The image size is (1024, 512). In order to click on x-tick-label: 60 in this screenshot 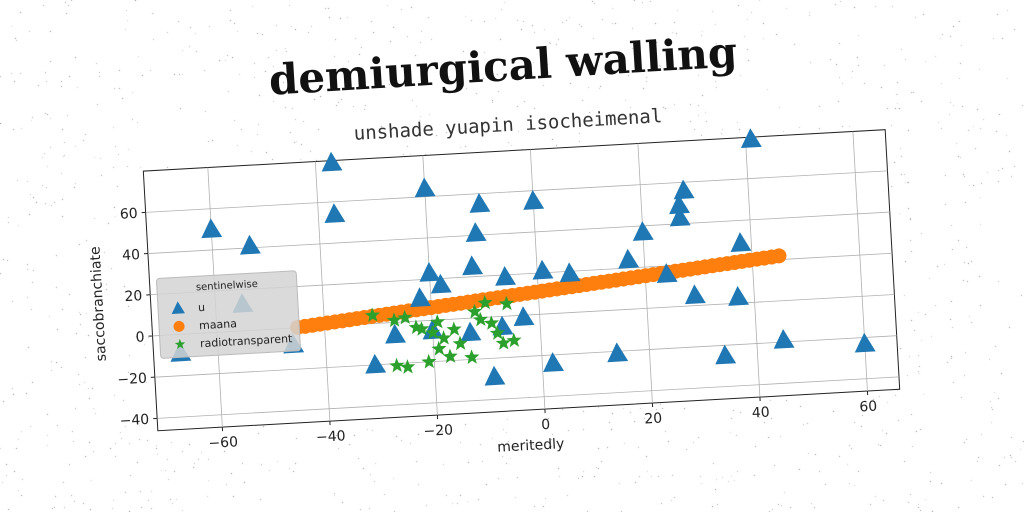, I will do `click(868, 407)`.